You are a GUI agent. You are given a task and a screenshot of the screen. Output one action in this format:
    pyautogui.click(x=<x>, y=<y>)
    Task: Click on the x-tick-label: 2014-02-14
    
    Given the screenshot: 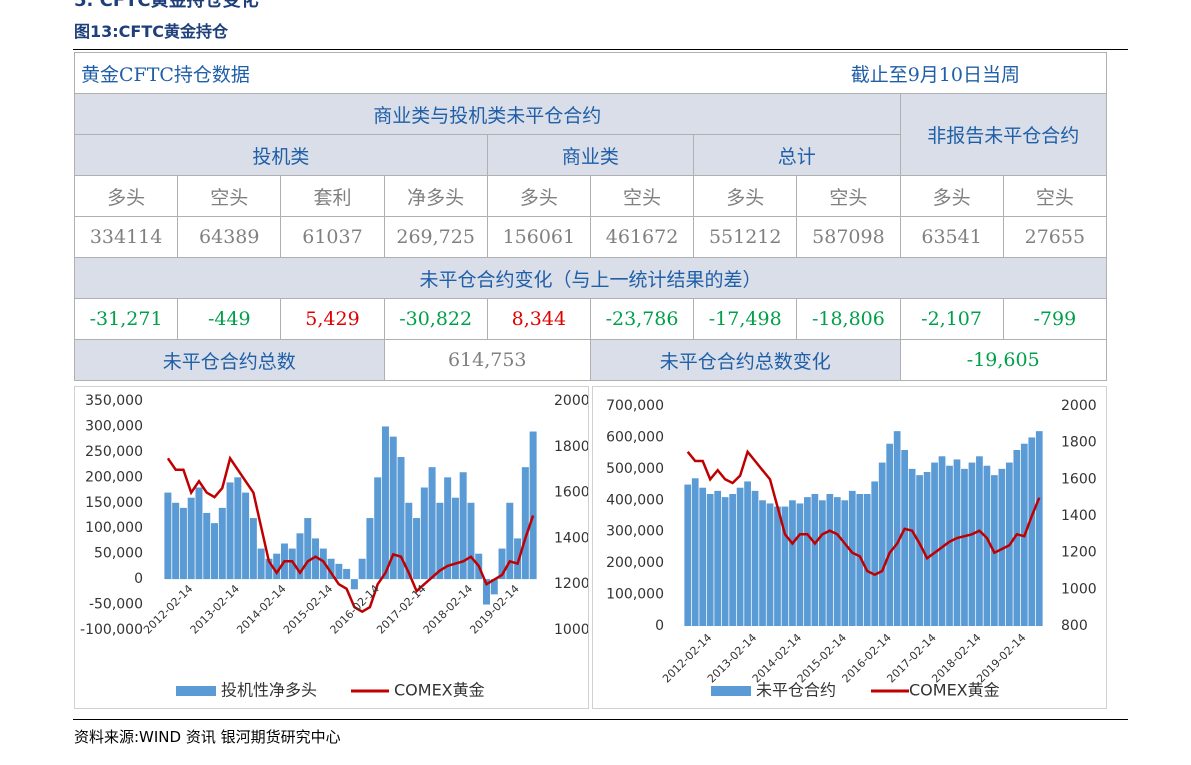 What is the action you would take?
    pyautogui.click(x=261, y=609)
    